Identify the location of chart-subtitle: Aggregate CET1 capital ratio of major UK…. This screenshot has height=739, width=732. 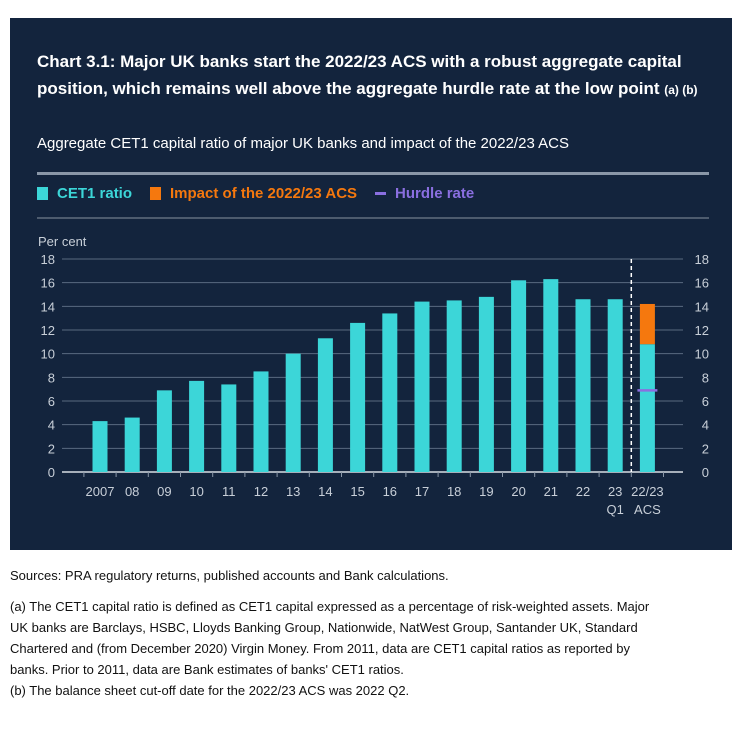
(303, 143).